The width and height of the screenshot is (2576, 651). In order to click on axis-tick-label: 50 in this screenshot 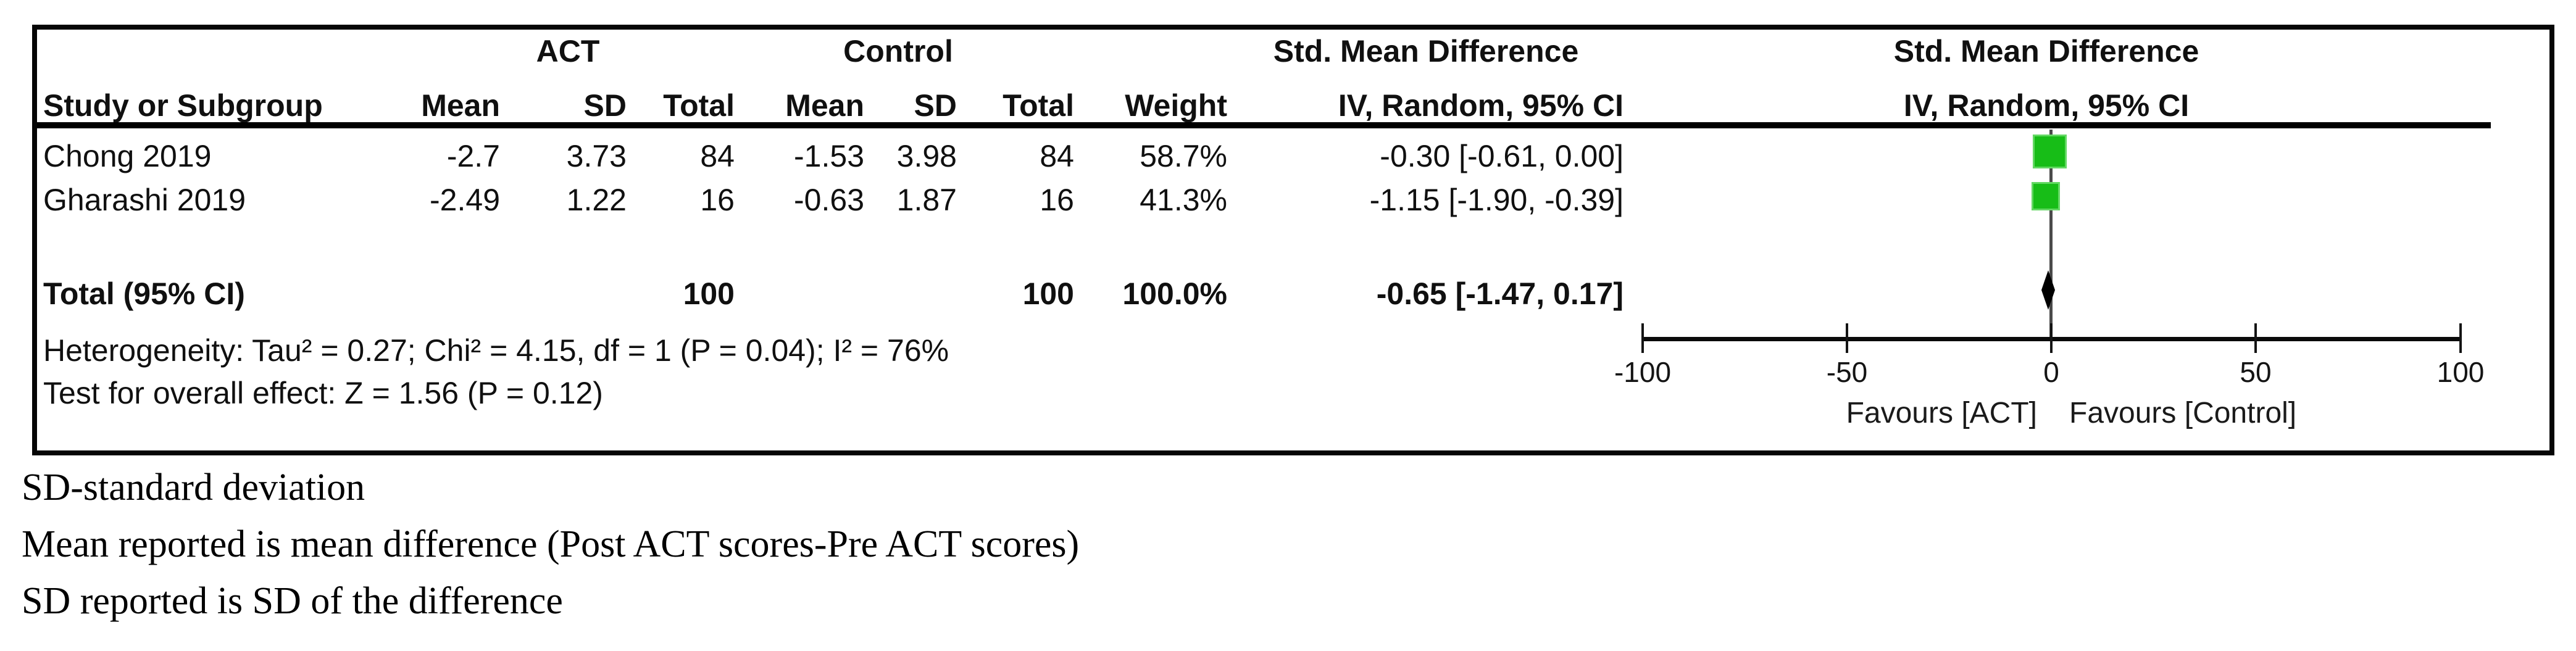, I will do `click(2256, 372)`.